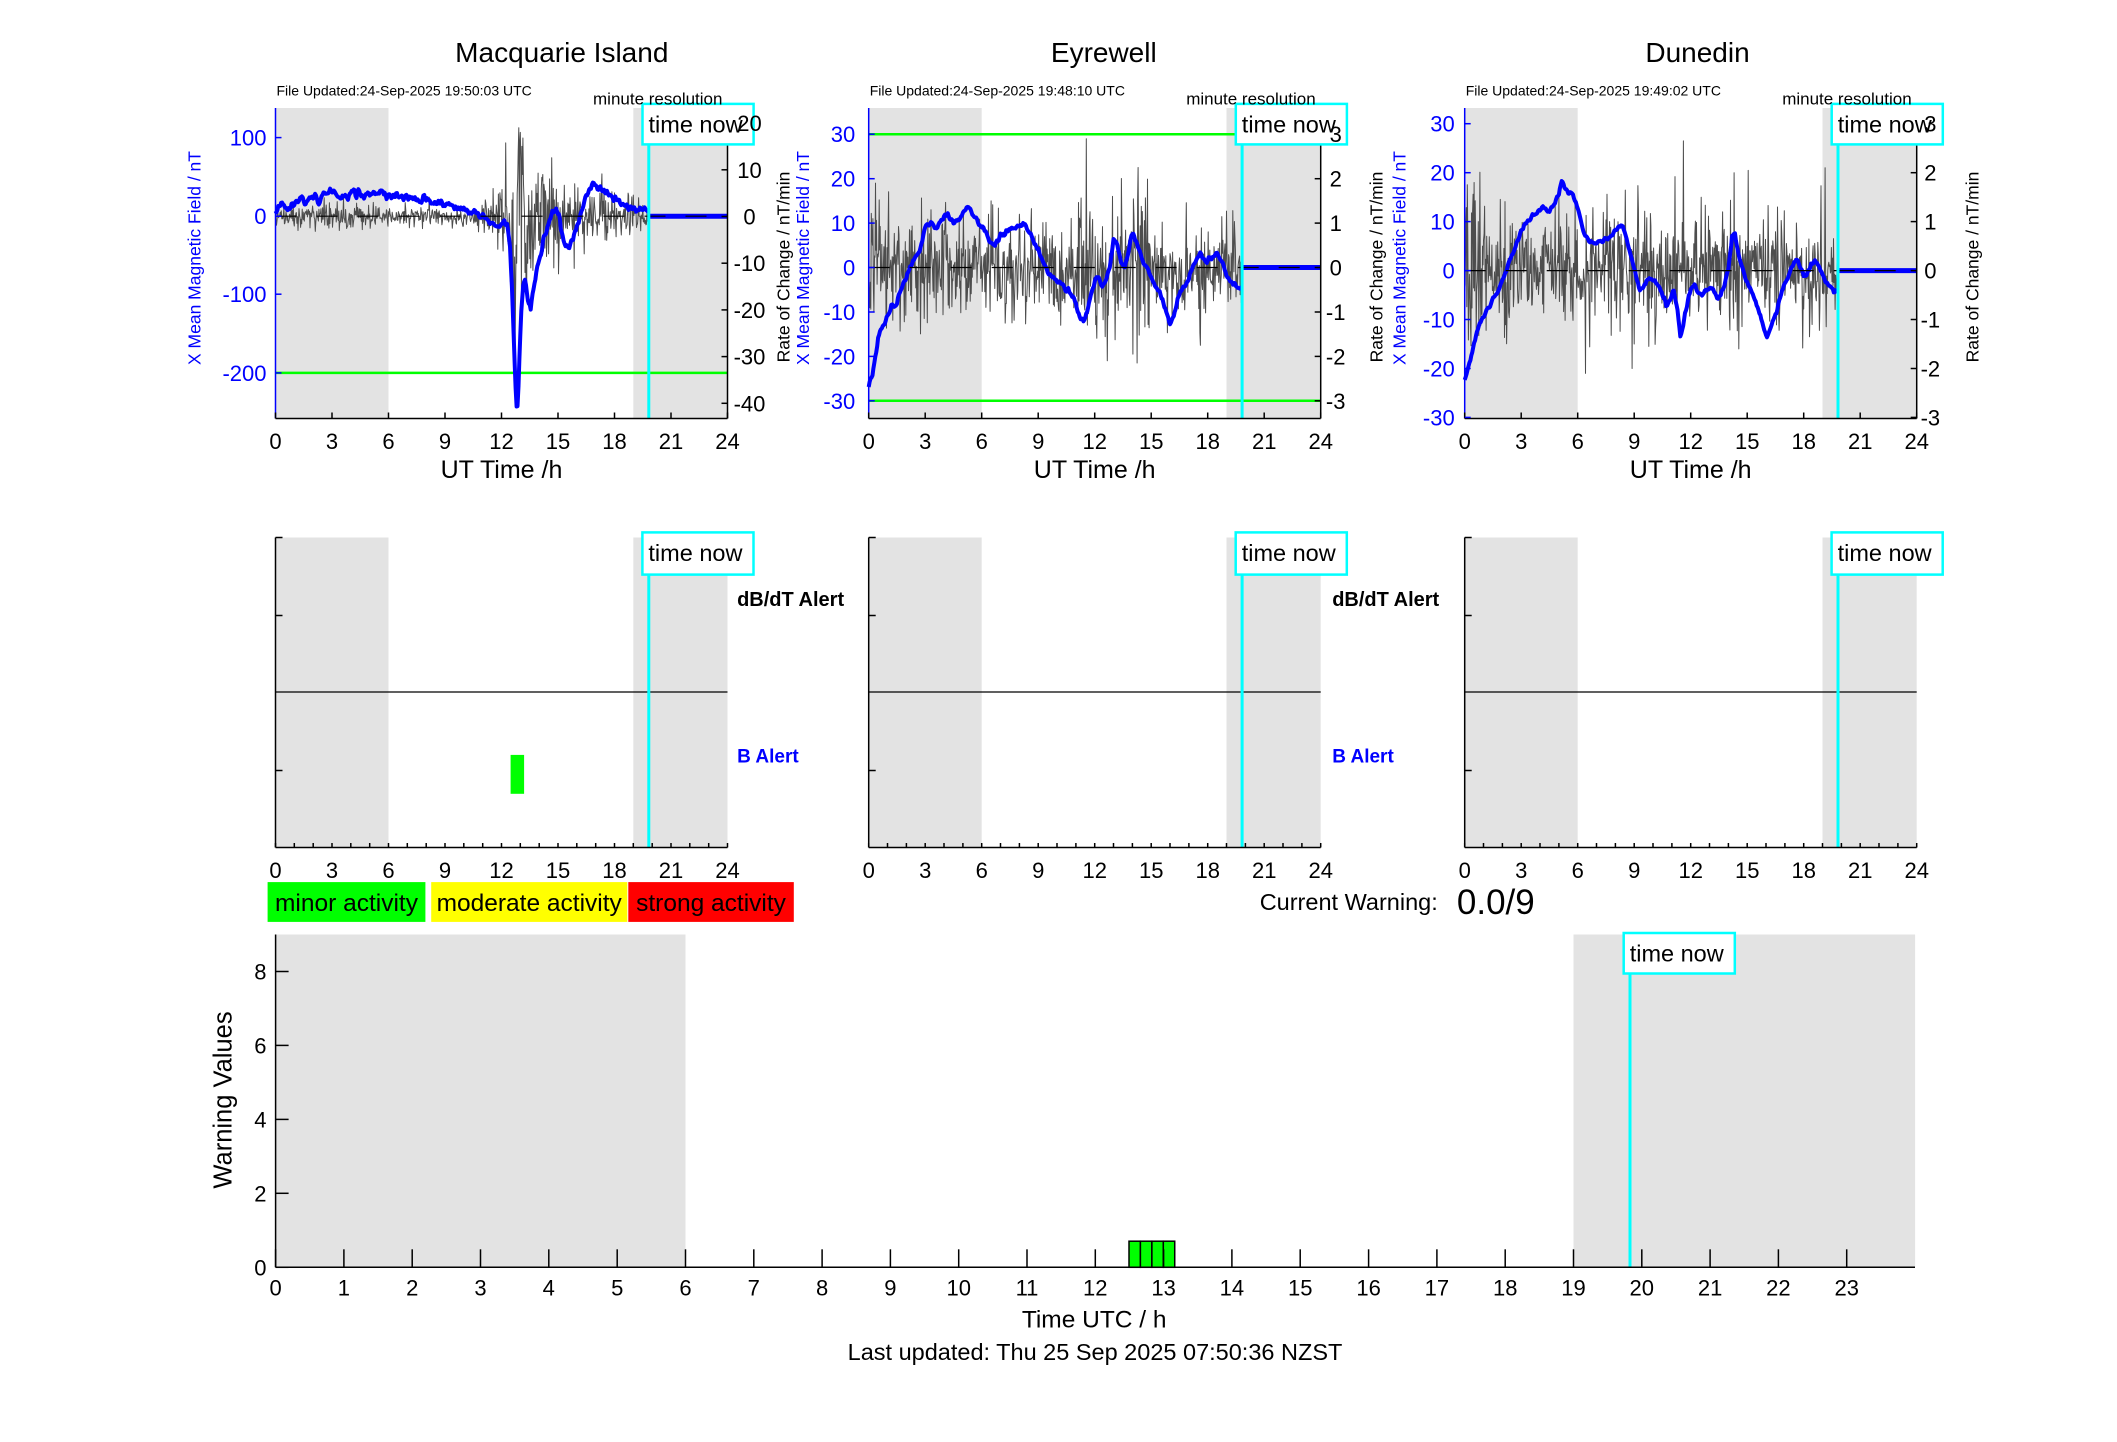 The image size is (2117, 1442). Describe the element at coordinates (1439, 369) in the screenshot. I see `svg-text: -20` at that location.